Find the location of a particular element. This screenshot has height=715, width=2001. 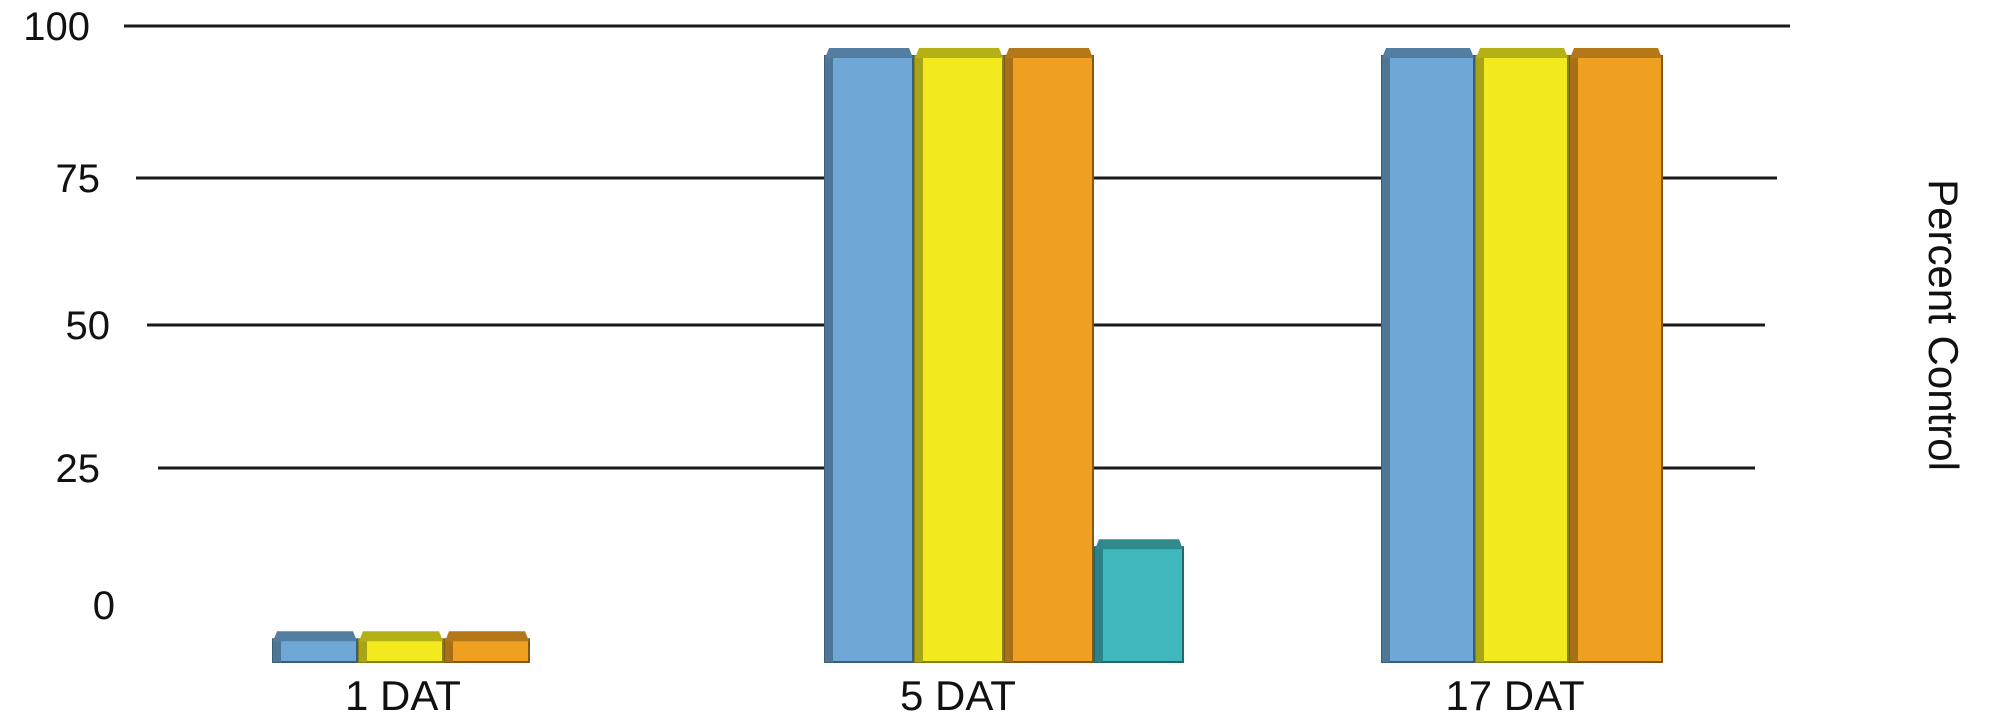

category-label: 5 DAT is located at coordinates (958, 693).